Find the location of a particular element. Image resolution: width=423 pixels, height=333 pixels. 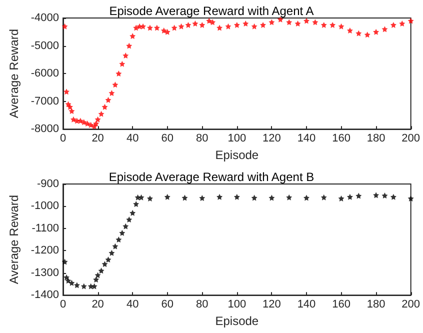

y-tick-label: -6000 is located at coordinates (45, 74).